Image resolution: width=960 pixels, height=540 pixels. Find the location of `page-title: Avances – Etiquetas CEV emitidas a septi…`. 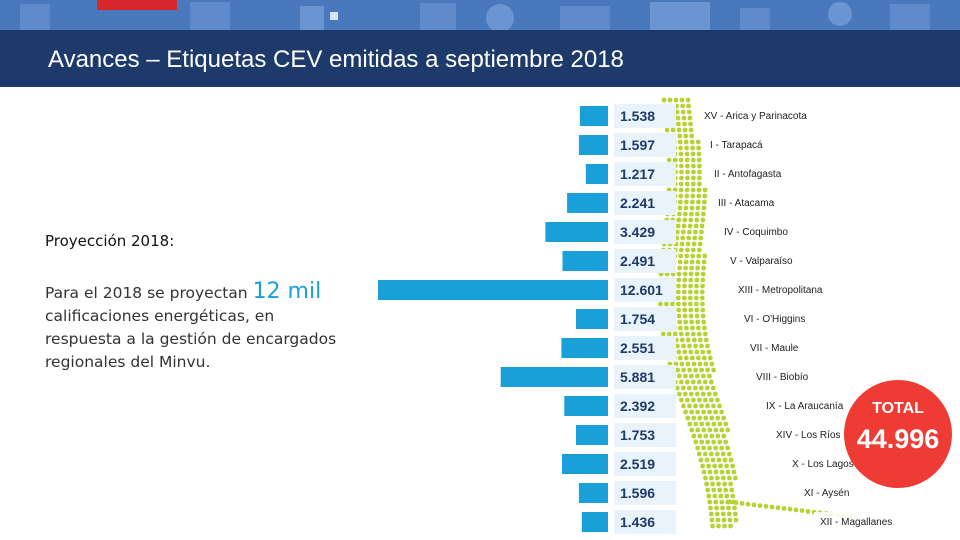

page-title: Avances – Etiquetas CEV emitidas a septi… is located at coordinates (336, 59).